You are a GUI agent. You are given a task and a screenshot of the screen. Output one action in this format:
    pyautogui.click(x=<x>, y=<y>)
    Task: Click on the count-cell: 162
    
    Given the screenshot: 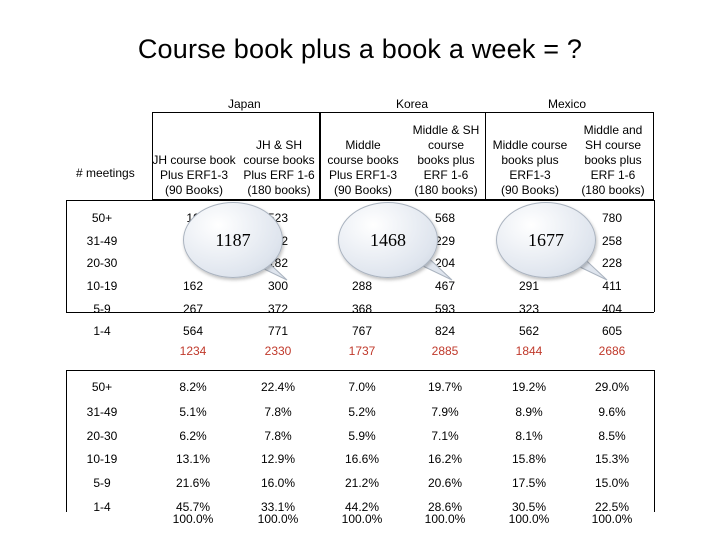 What is the action you would take?
    pyautogui.click(x=193, y=286)
    